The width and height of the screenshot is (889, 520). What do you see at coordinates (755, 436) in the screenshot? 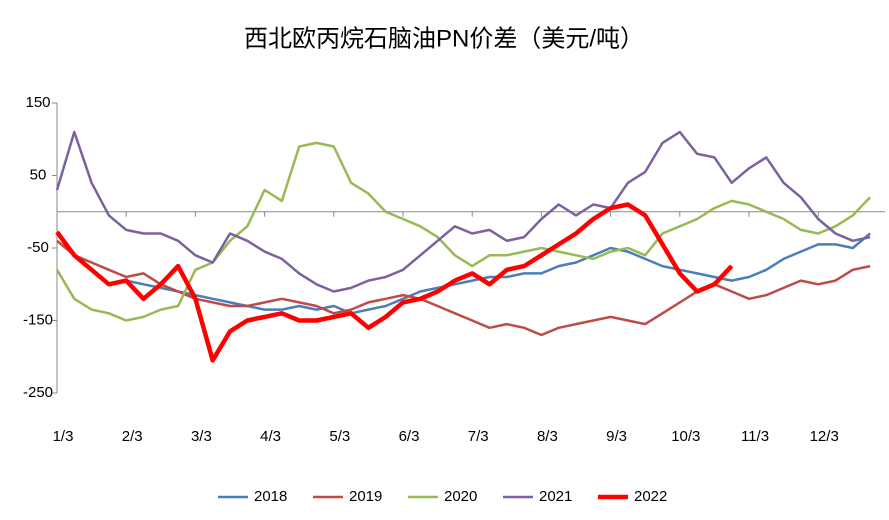
I see `x-tick-label: 11/3` at bounding box center [755, 436].